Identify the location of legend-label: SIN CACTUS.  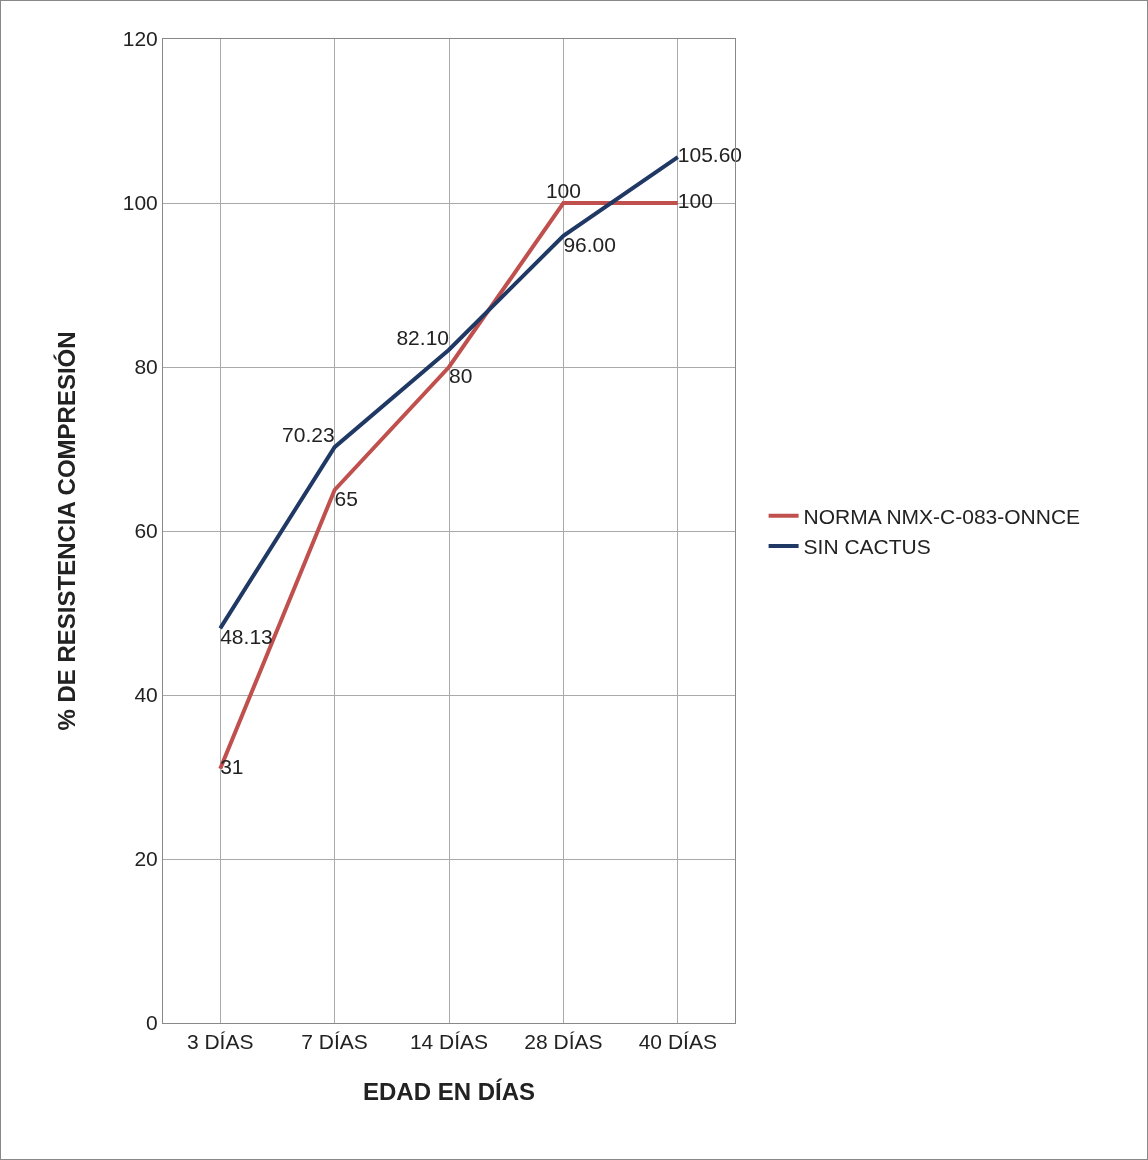
(867, 547).